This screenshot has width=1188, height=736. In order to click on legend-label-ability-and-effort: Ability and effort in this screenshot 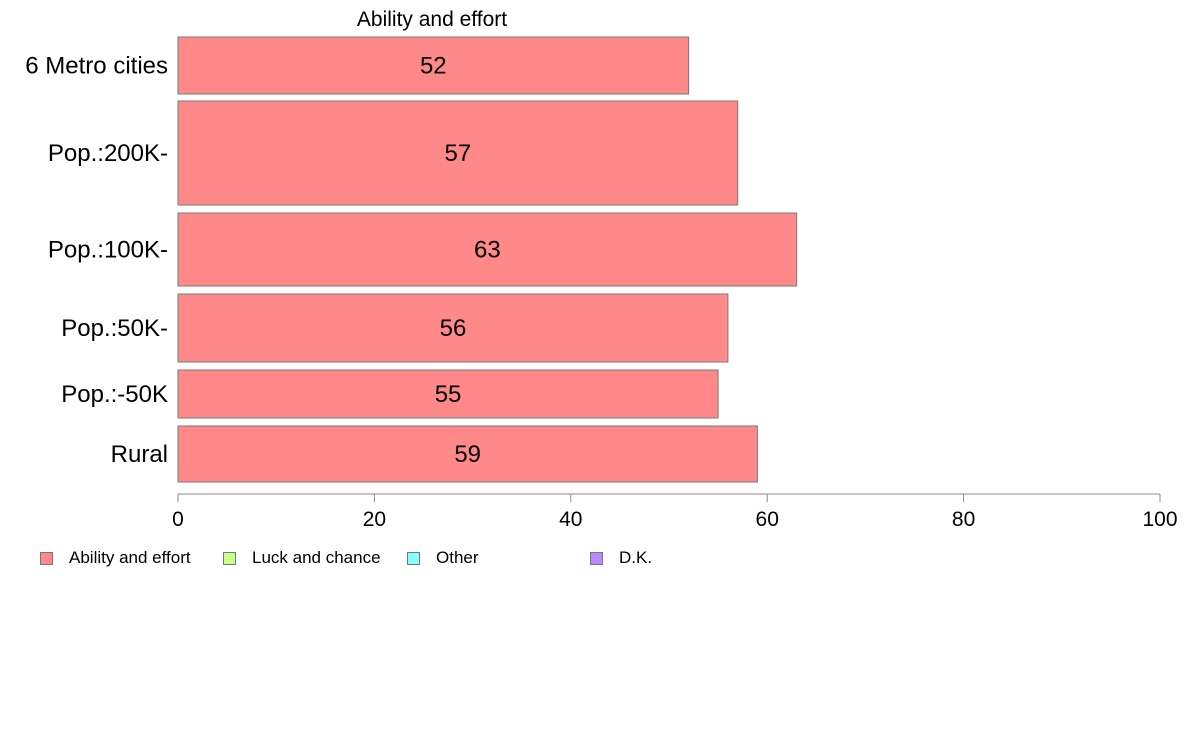, I will do `click(130, 557)`.